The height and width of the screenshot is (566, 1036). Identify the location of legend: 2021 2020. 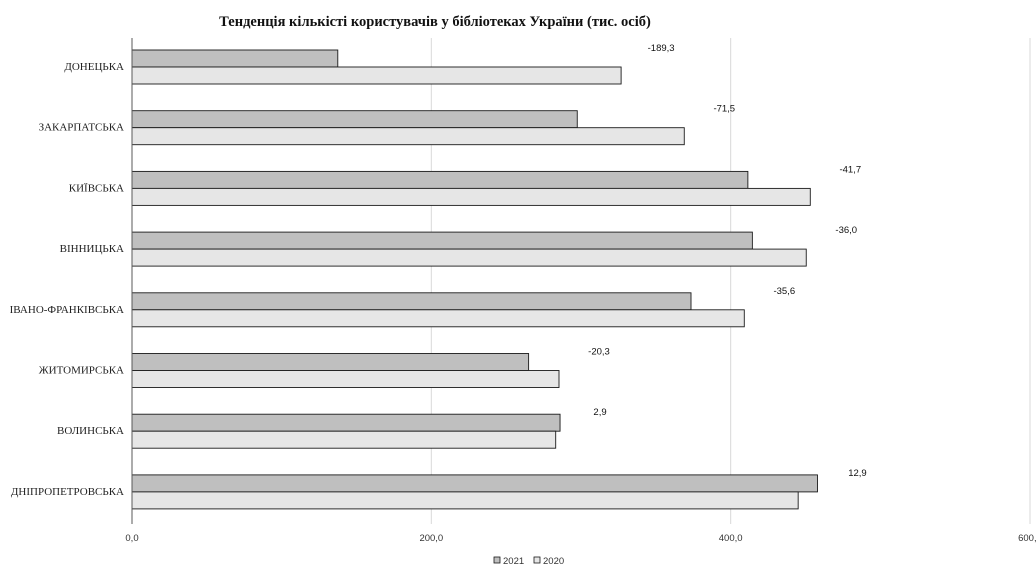
(528, 561).